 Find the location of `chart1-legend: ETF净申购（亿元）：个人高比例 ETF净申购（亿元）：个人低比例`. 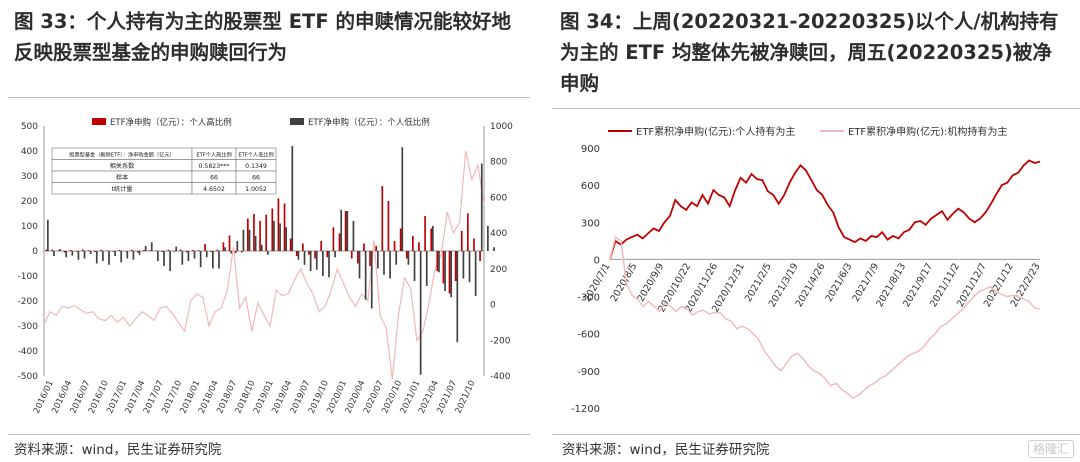

chart1-legend: ETF净申购（亿元）：个人高比例 ETF净申购（亿元）：个人低比例 is located at coordinates (261, 122).